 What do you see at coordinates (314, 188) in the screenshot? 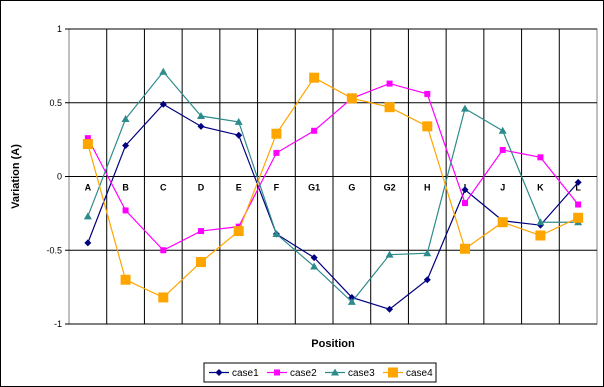
I see `category-label: G1` at bounding box center [314, 188].